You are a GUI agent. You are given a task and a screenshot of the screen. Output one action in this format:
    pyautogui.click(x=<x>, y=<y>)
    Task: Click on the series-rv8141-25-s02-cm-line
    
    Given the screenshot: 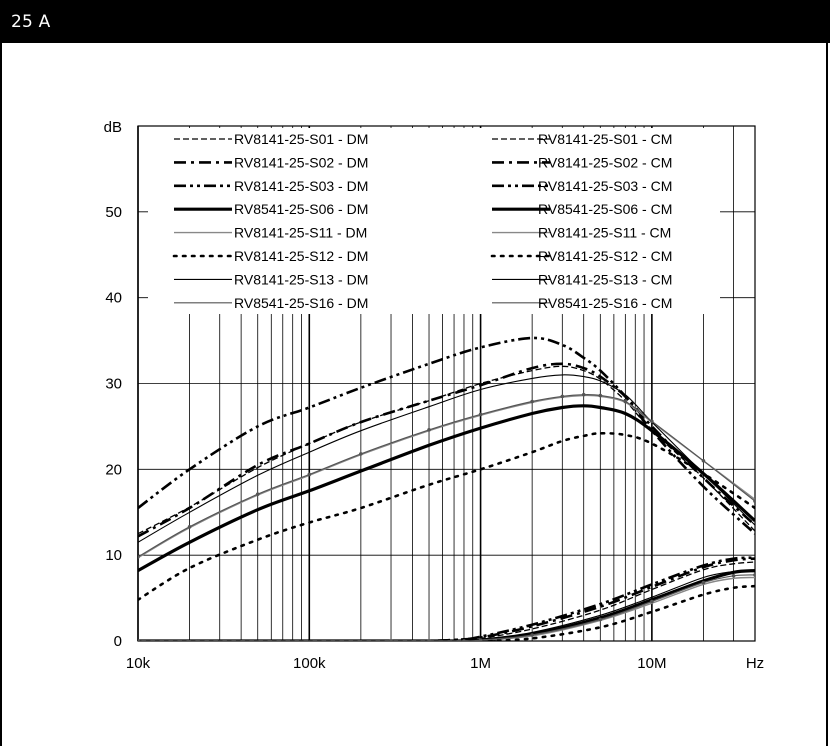 What is the action you would take?
    pyautogui.click(x=446, y=599)
    